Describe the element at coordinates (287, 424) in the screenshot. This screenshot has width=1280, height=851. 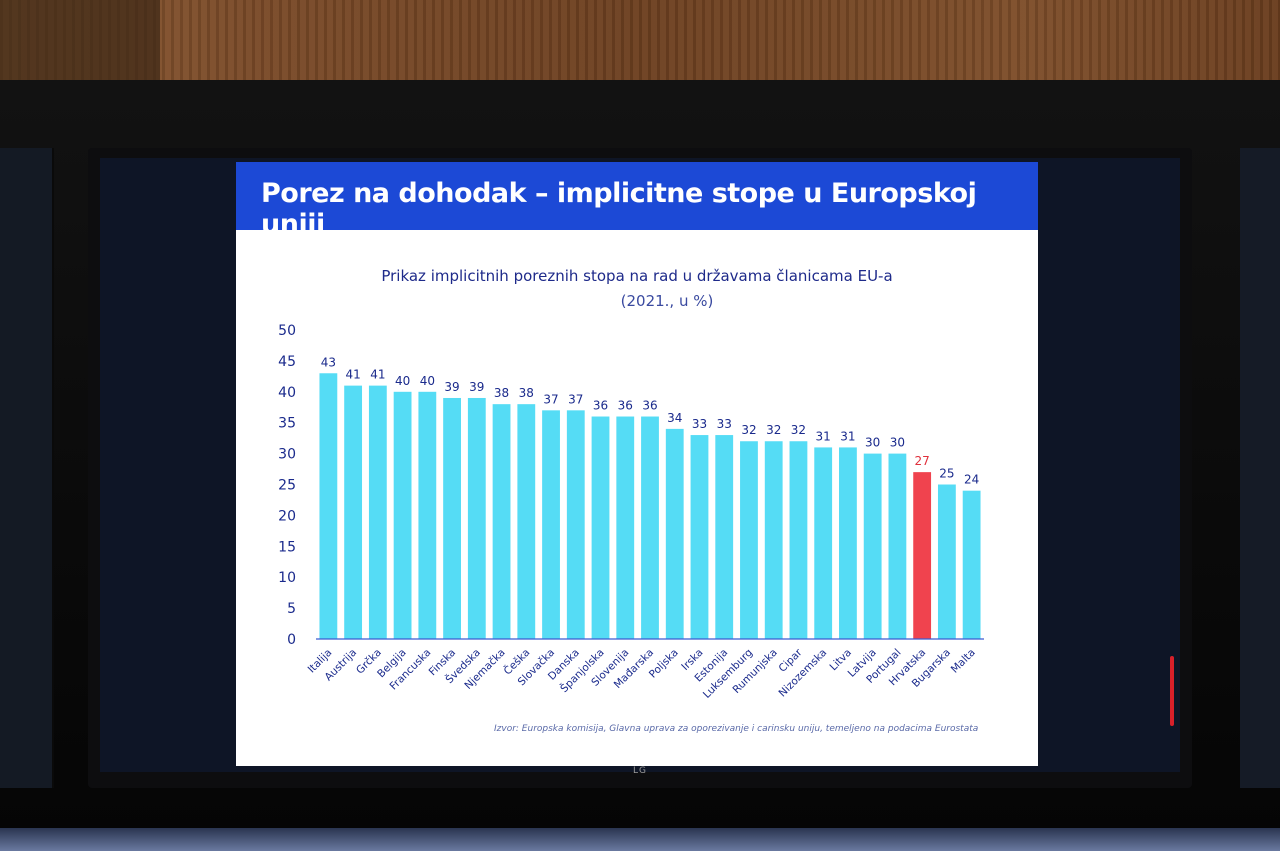
I see `y-tick-label: 35` at that location.